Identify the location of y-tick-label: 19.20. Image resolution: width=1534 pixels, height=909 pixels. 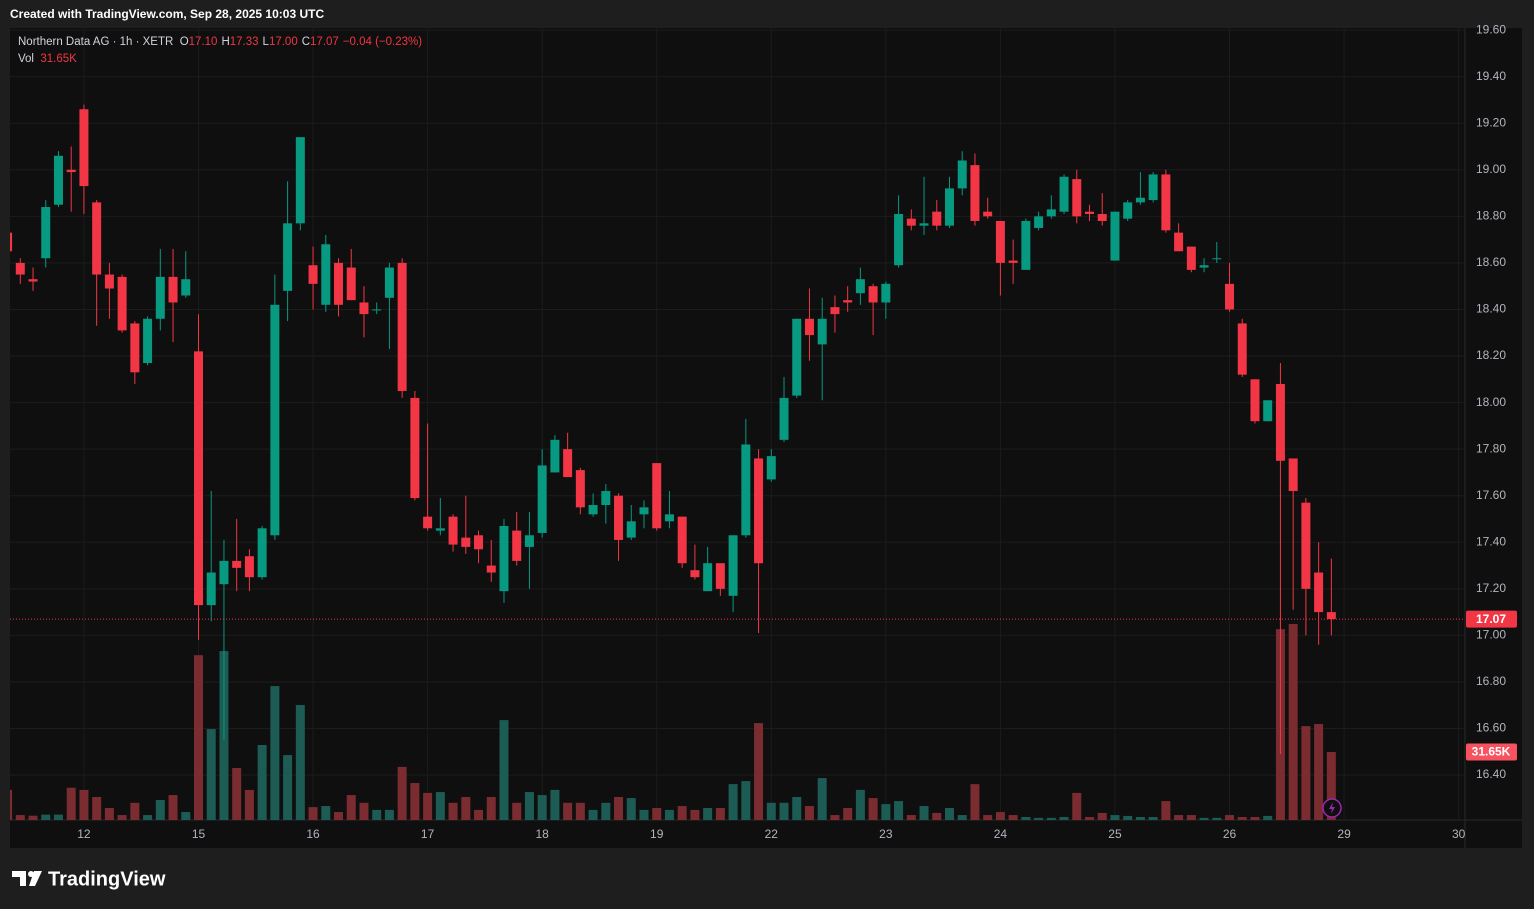
(1491, 122).